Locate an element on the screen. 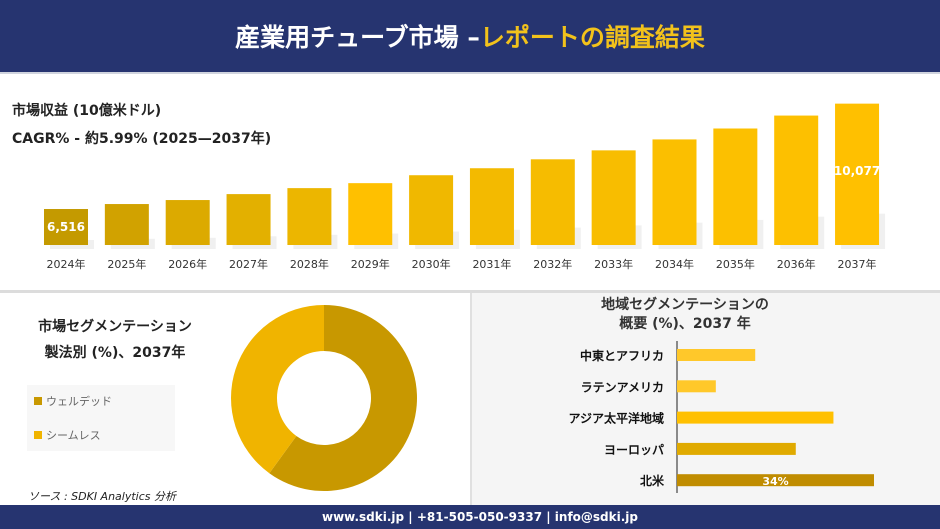 The width and height of the screenshot is (940, 529). legend-label: ウェルデッド is located at coordinates (79, 401).